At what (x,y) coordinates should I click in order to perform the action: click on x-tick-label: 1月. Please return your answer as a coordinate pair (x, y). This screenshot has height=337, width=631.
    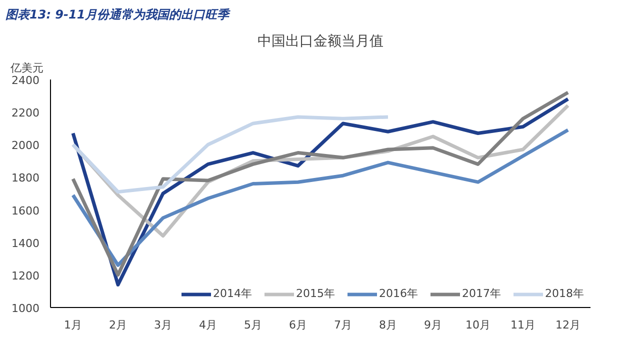
    Looking at the image, I should click on (73, 325).